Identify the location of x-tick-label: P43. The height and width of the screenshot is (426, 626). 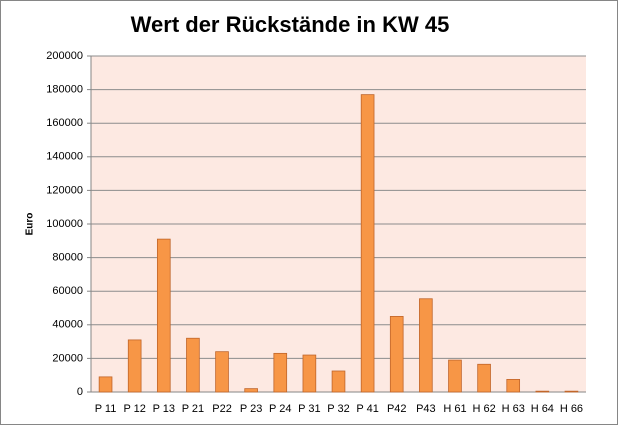
(426, 409).